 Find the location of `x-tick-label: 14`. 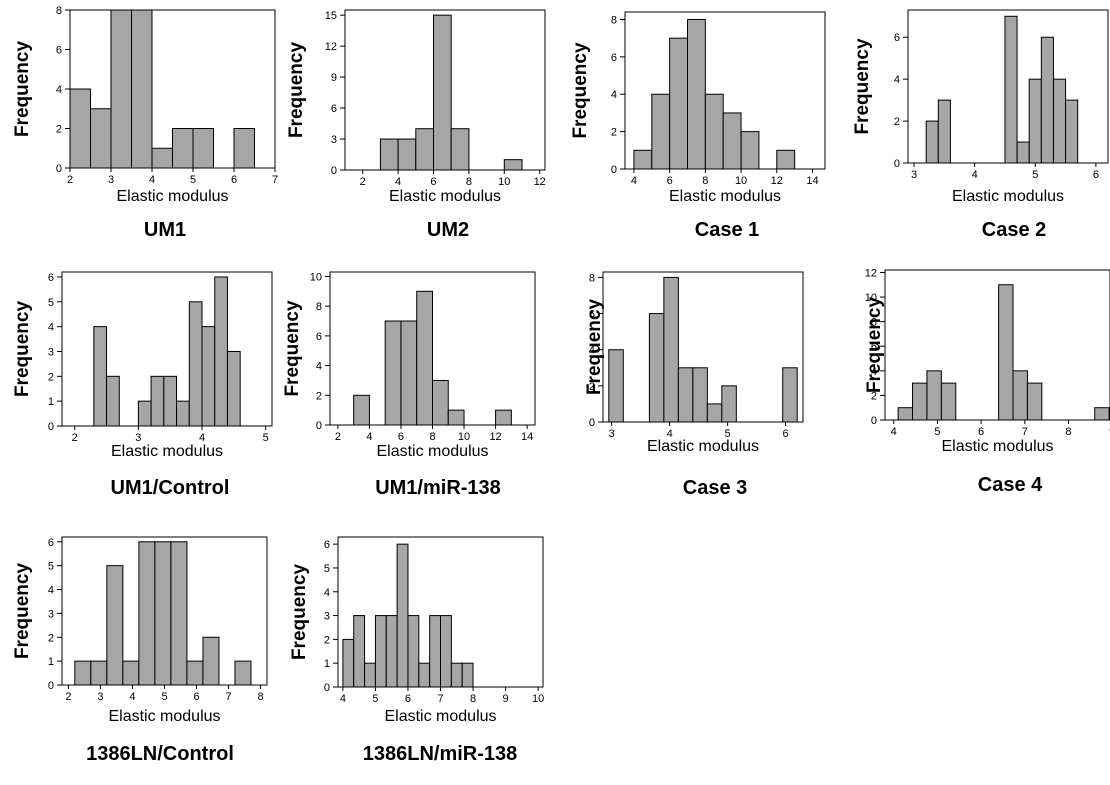

x-tick-label: 14 is located at coordinates (527, 437).